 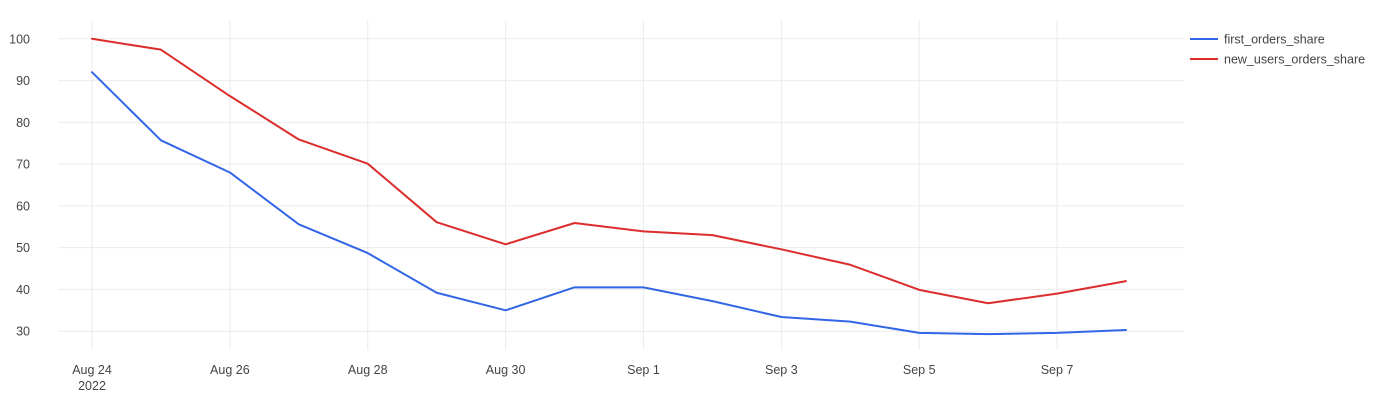 What do you see at coordinates (19, 39) in the screenshot?
I see `y-tick-label: 100` at bounding box center [19, 39].